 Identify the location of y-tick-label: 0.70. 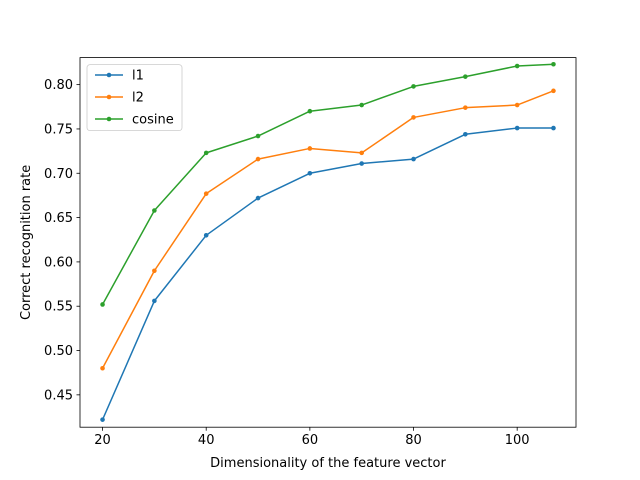
(58, 174).